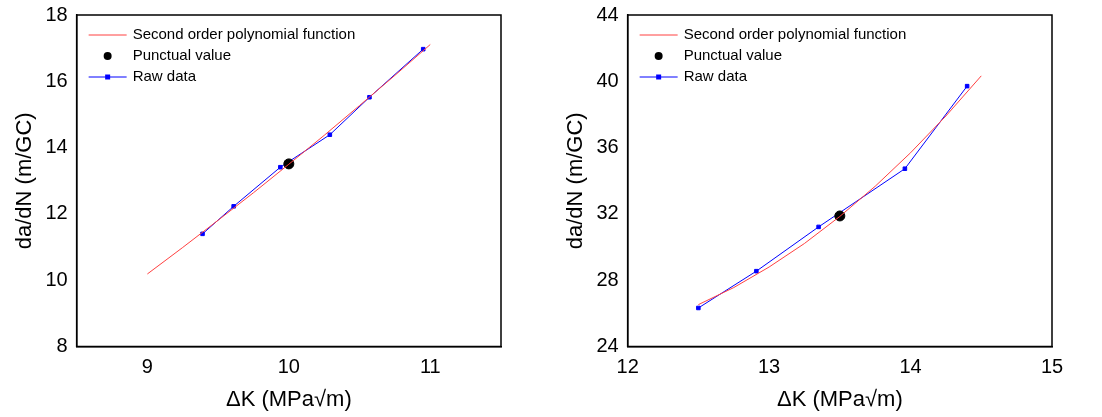 This screenshot has width=1102, height=417. Describe the element at coordinates (607, 146) in the screenshot. I see `y-tick-label: 36` at that location.